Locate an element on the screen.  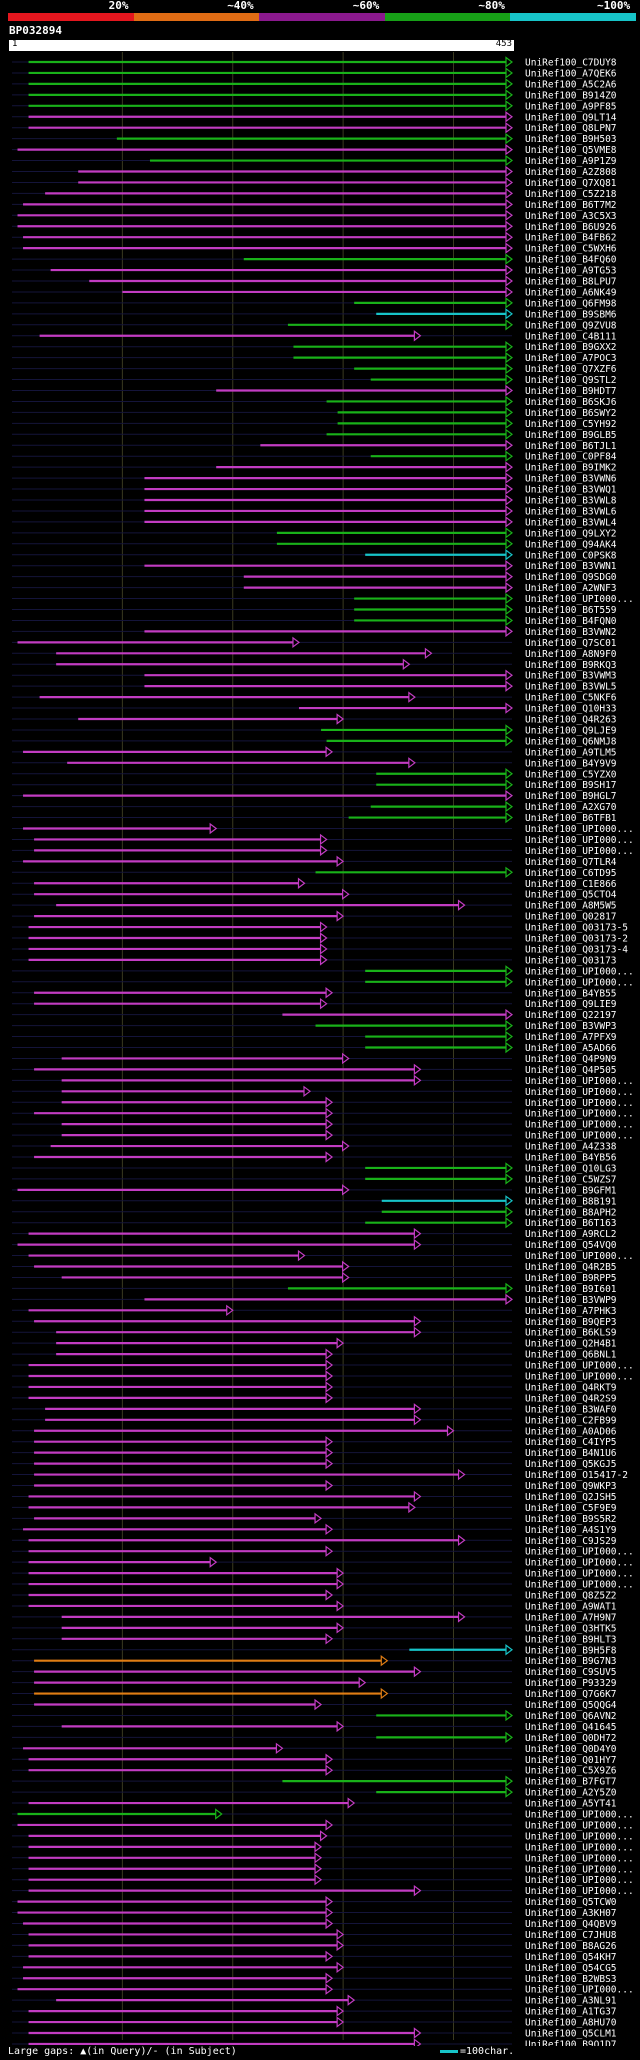
hit-row: UniRef100_C5X9Z6 is located at coordinates (314, 1770).